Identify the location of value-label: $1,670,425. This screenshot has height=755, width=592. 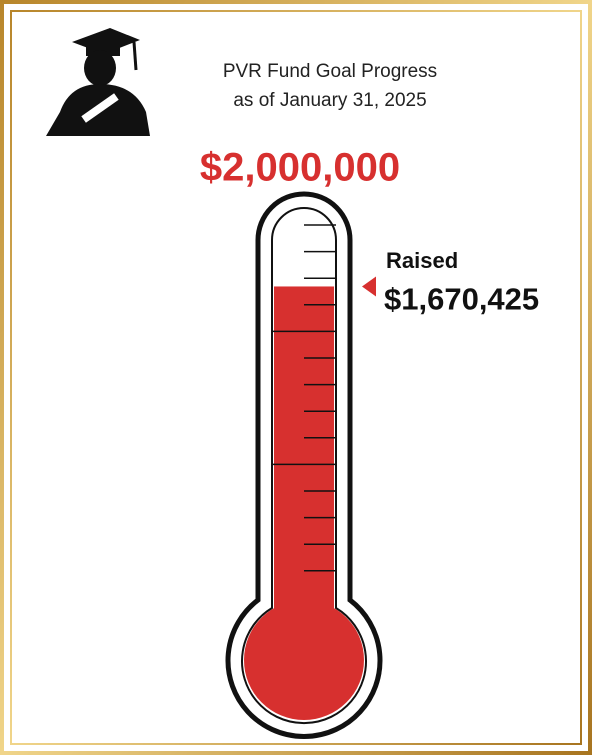
(461, 299).